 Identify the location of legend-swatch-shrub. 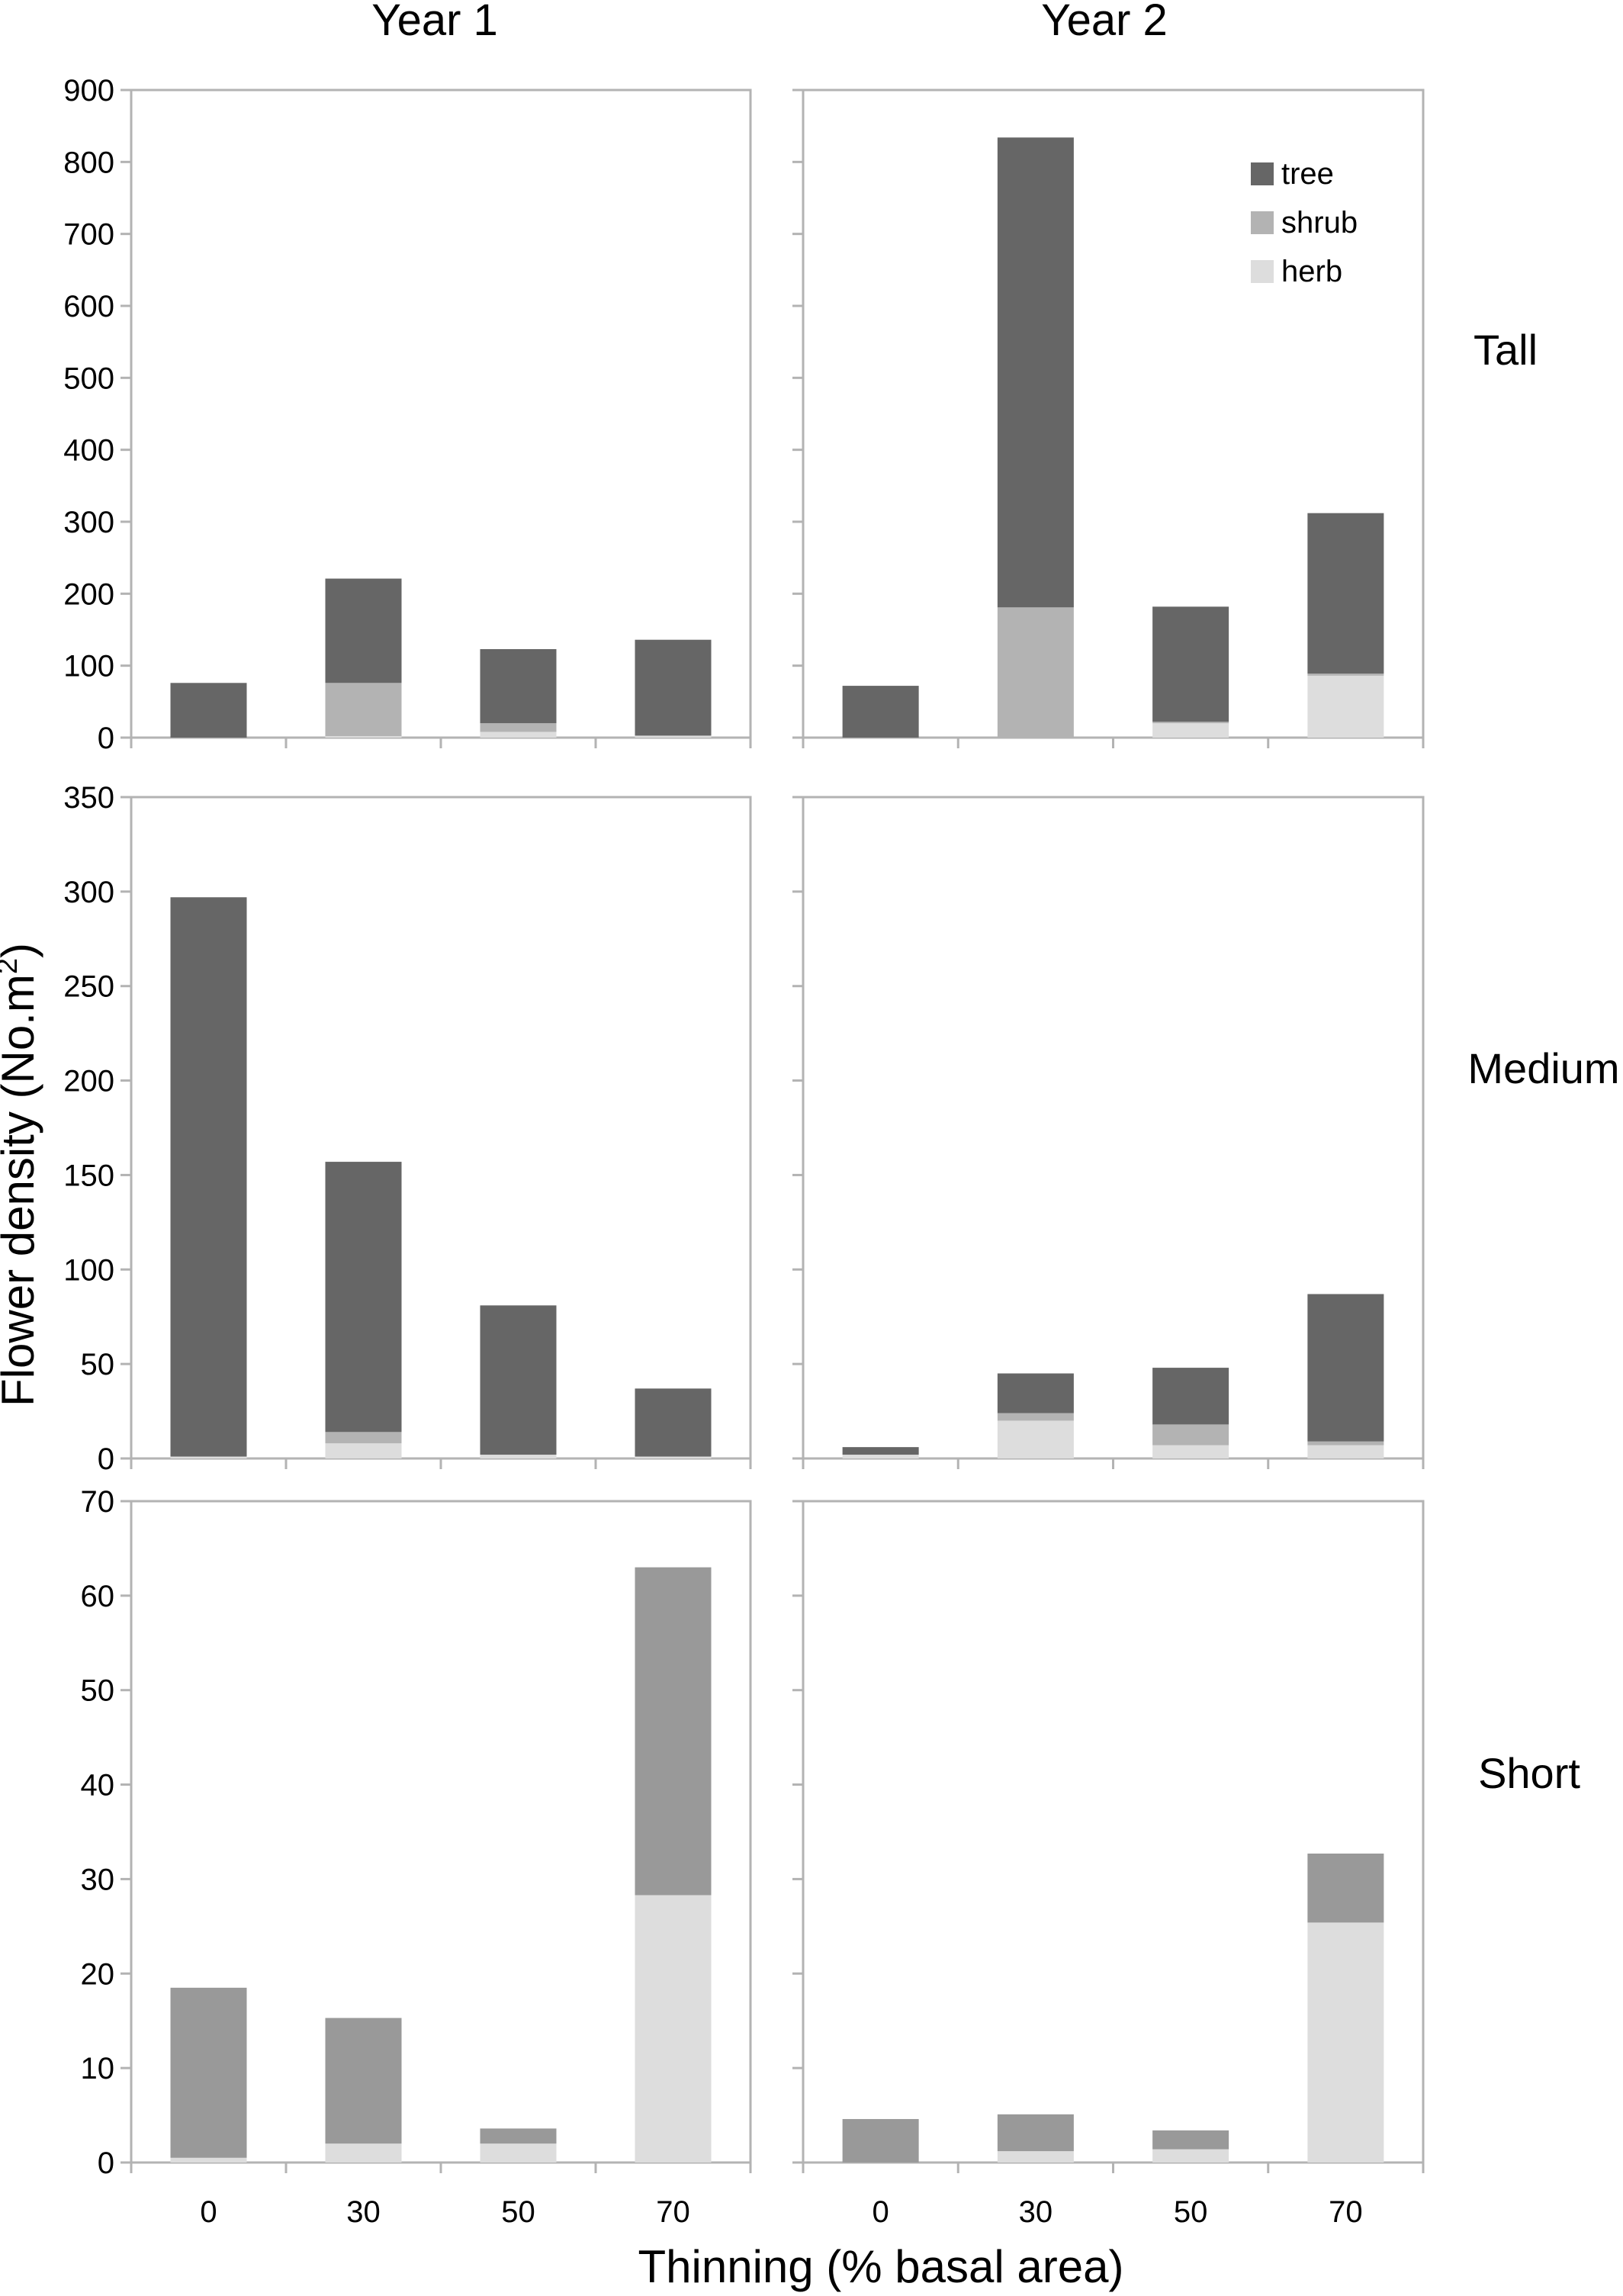
(1262, 222).